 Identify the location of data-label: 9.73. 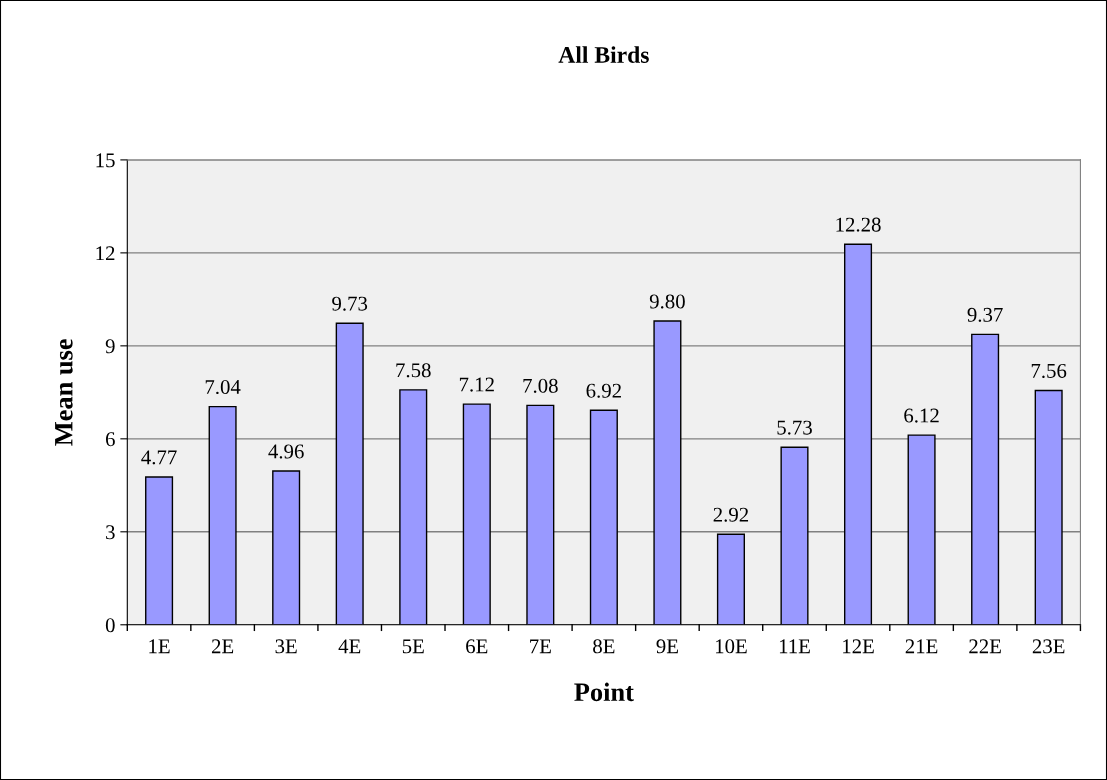
(350, 303).